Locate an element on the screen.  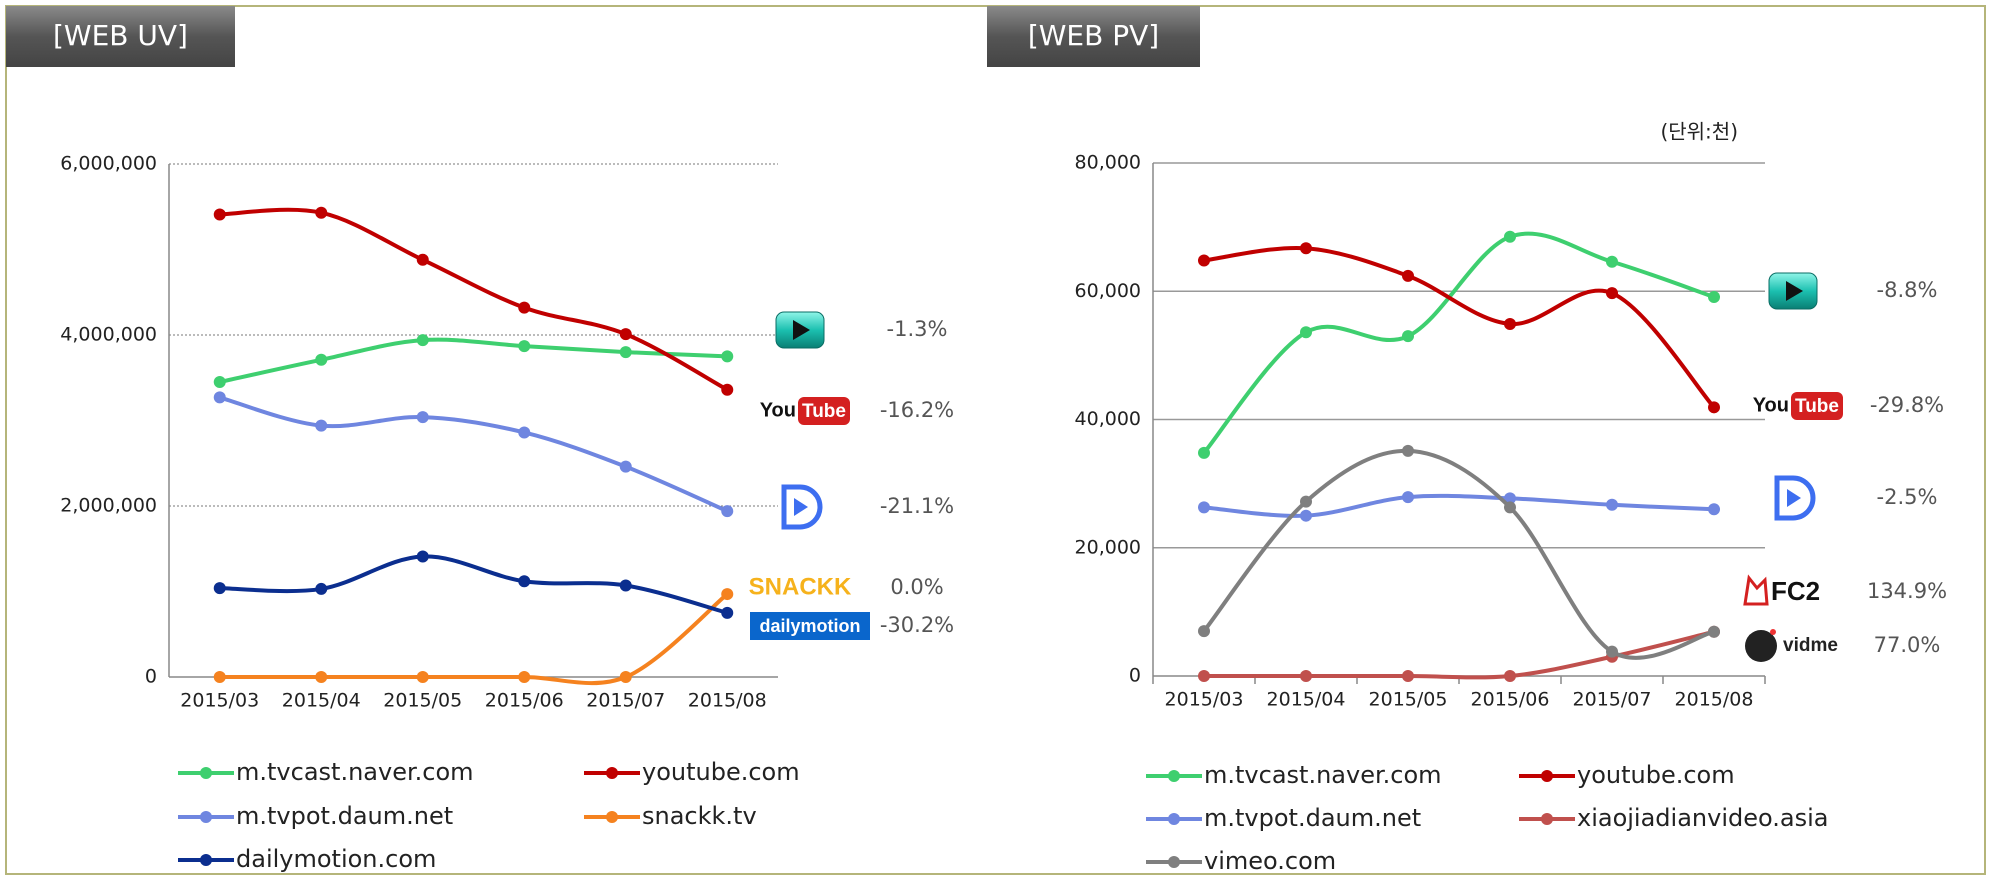
y-tick-label: 80,000 is located at coordinates (1108, 163).